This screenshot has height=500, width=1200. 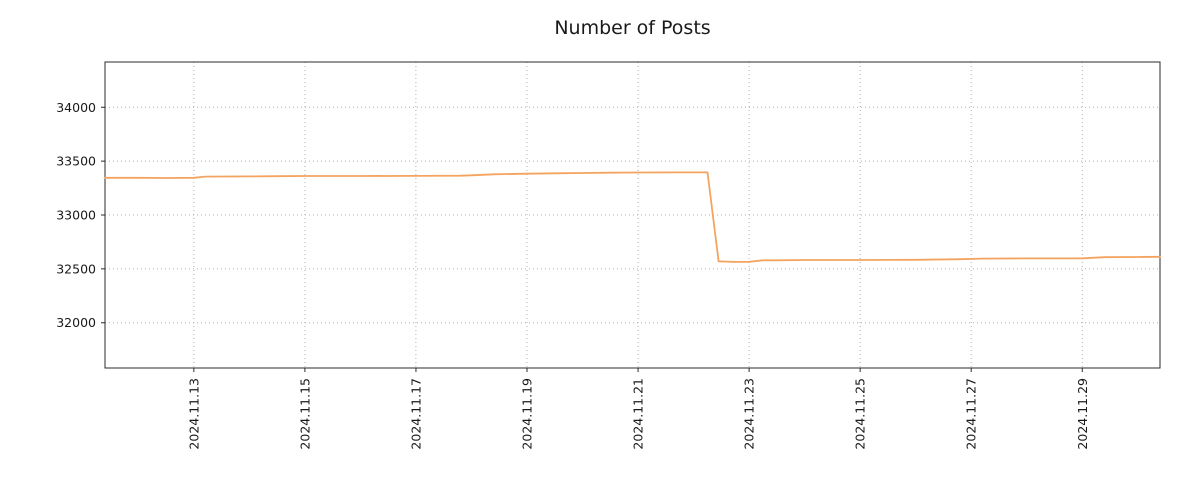 I want to click on y-tick-label: 33500, so click(x=76, y=161).